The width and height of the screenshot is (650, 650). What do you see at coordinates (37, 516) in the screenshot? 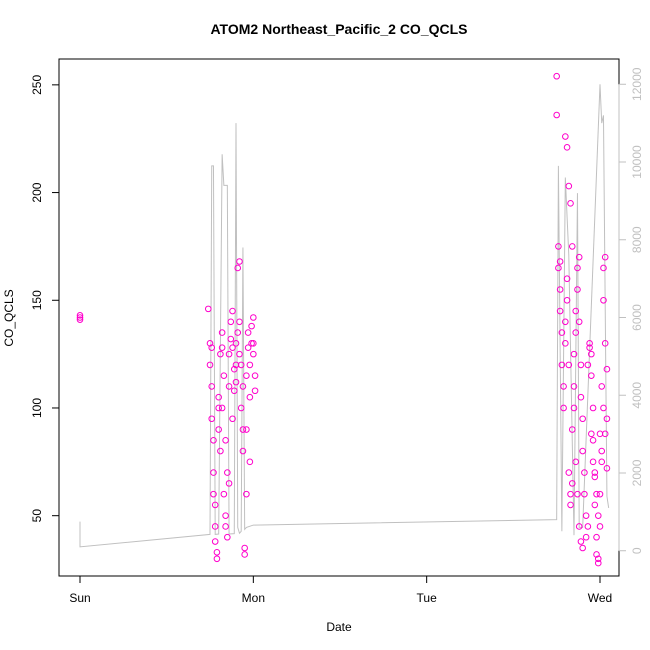
I see `y-tick-label: 50` at bounding box center [37, 516].